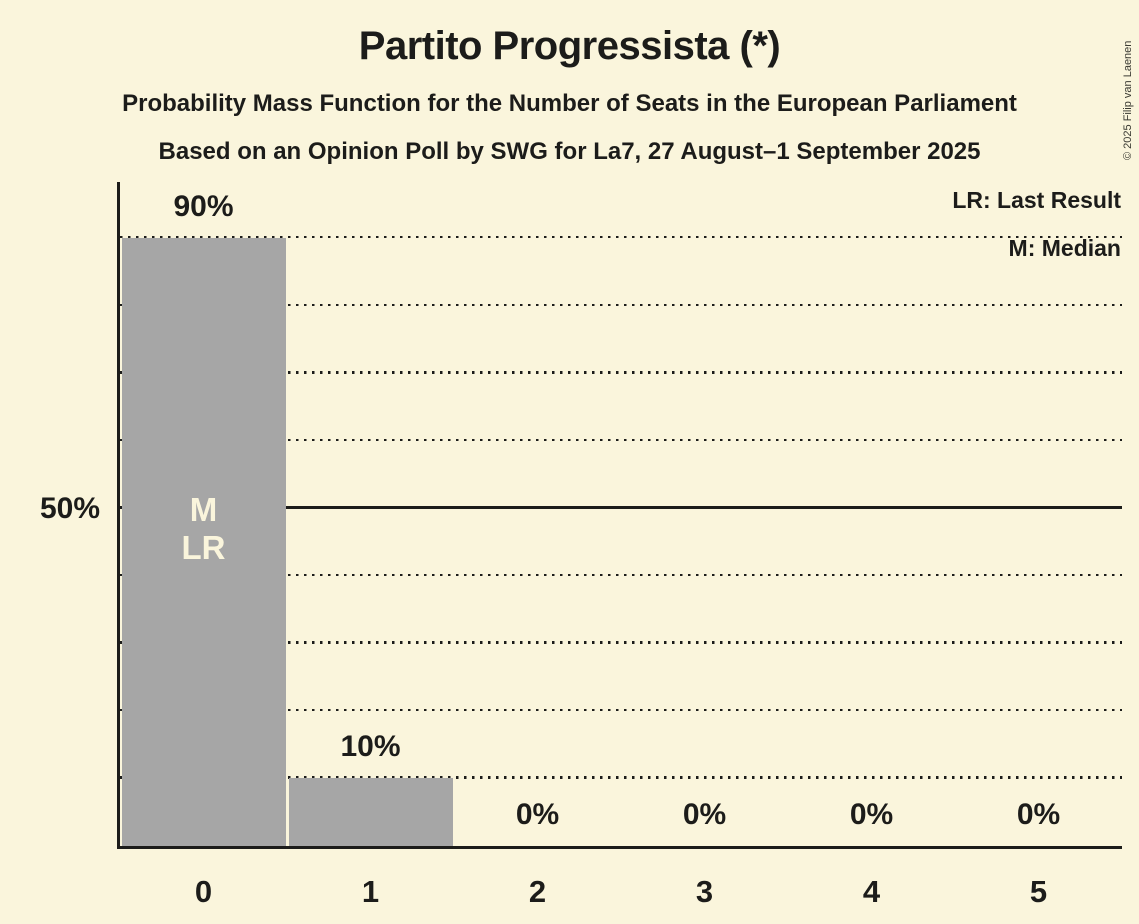 The height and width of the screenshot is (924, 1139). I want to click on legend-median: M: Median, so click(1064, 248).